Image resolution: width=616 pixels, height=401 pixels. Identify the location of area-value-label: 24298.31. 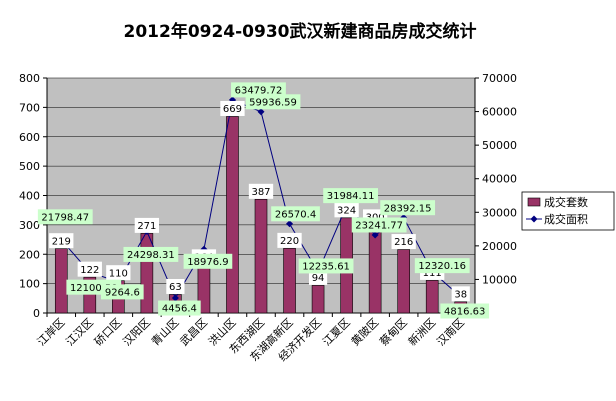
(151, 254).